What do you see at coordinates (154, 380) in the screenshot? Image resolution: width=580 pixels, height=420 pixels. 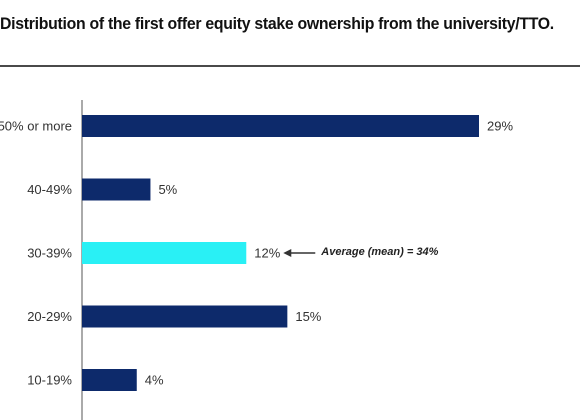 I see `value-label: 4%` at bounding box center [154, 380].